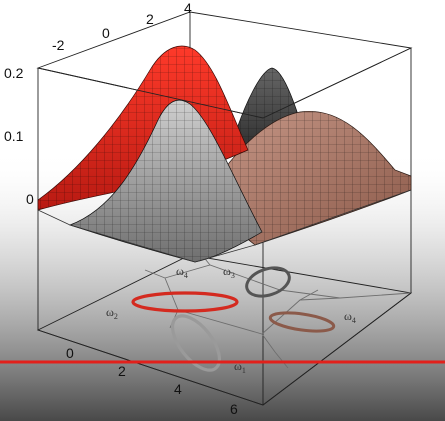  I want to click on contour-brown, so click(302, 322).